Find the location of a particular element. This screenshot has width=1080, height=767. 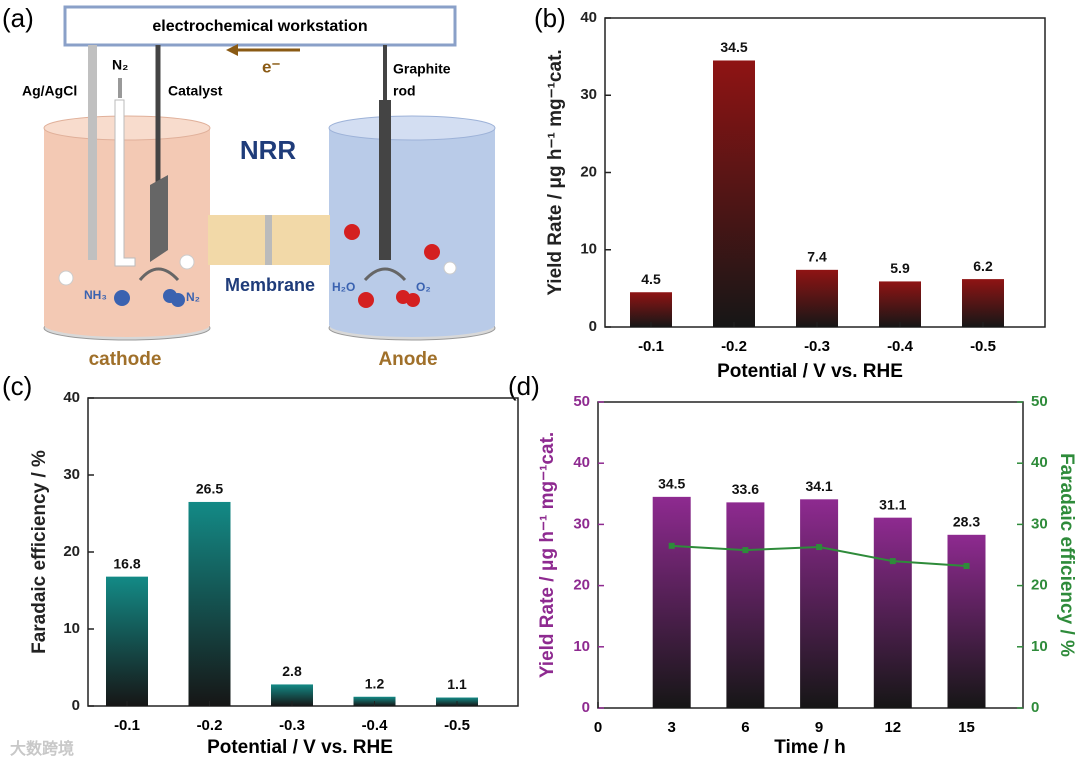

x-tick-label: 3 is located at coordinates (672, 727).